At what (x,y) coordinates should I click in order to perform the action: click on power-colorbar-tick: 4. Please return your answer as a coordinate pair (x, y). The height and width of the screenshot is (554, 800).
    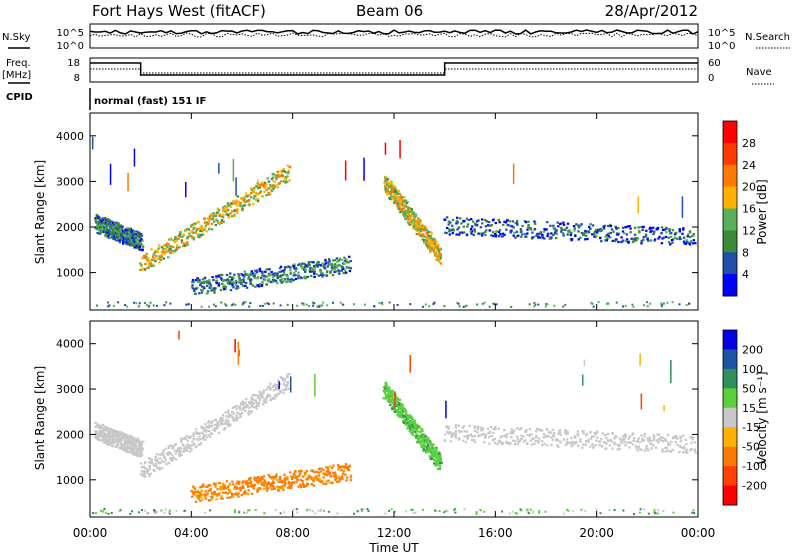
    Looking at the image, I should click on (745, 274).